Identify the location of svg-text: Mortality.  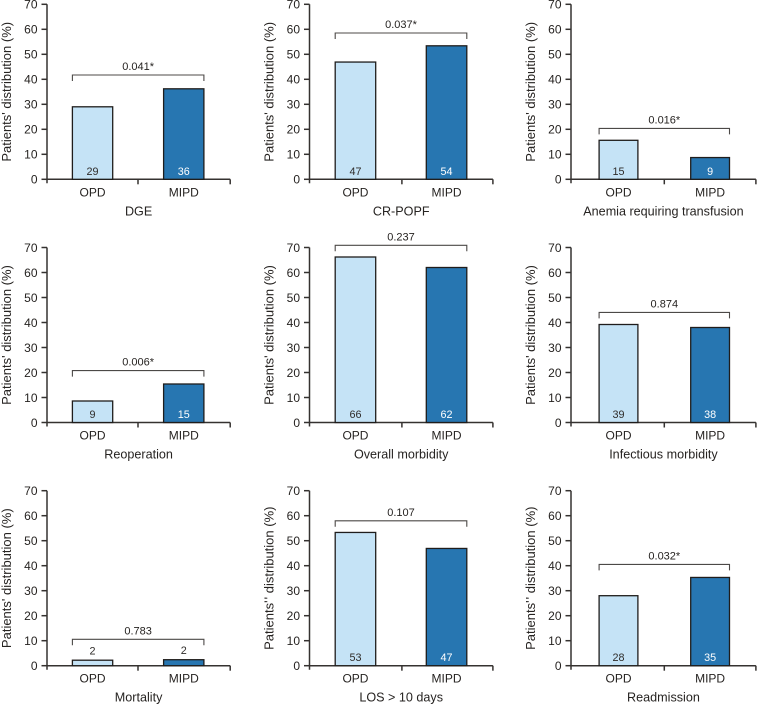
(139, 698).